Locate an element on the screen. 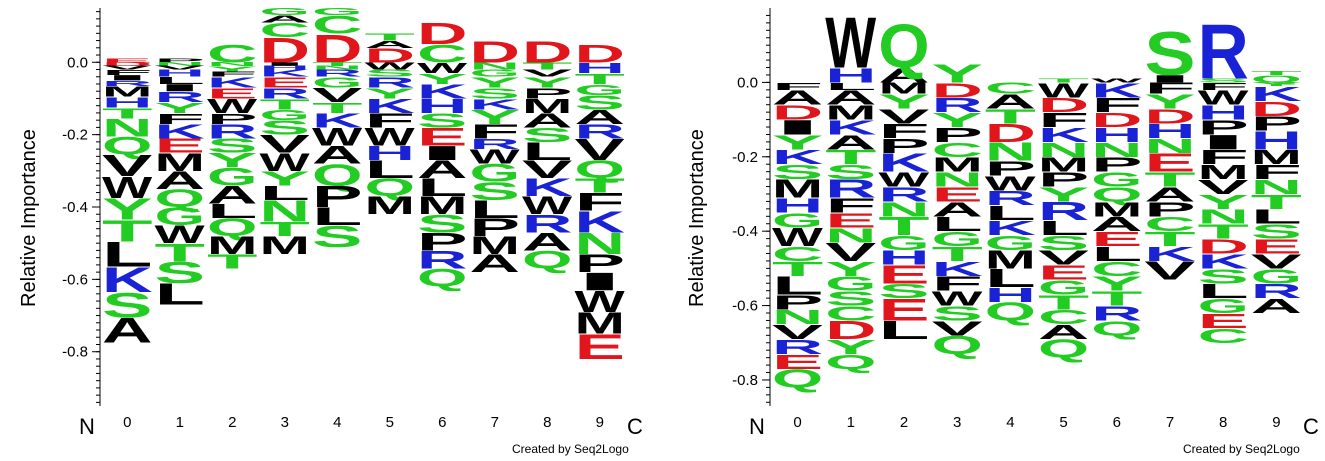 The width and height of the screenshot is (1325, 461). x-tick-label: 2 is located at coordinates (904, 422).